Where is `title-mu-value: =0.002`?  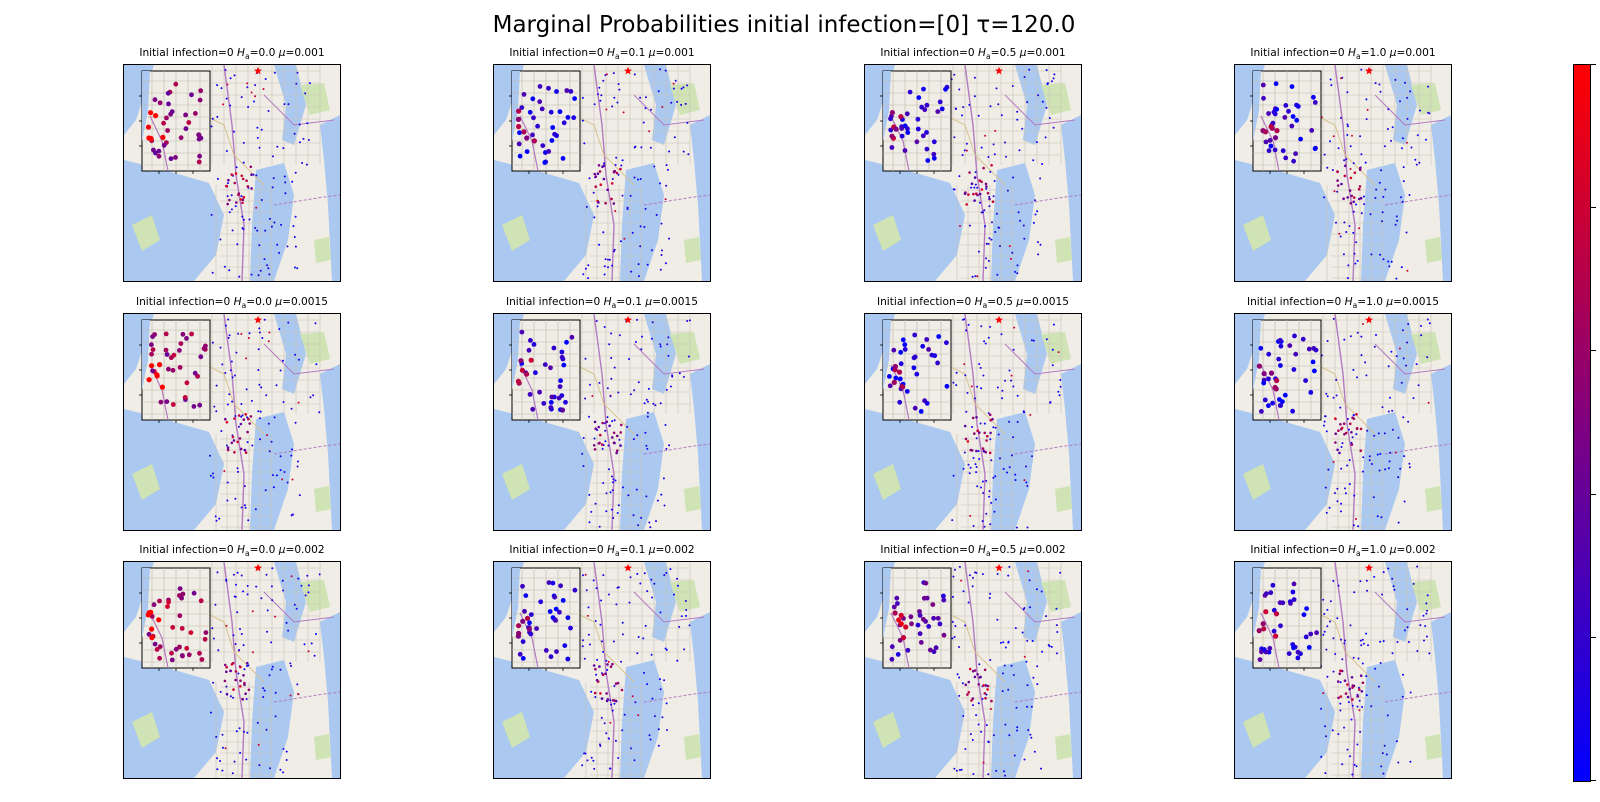
title-mu-value: =0.002 is located at coordinates (675, 550).